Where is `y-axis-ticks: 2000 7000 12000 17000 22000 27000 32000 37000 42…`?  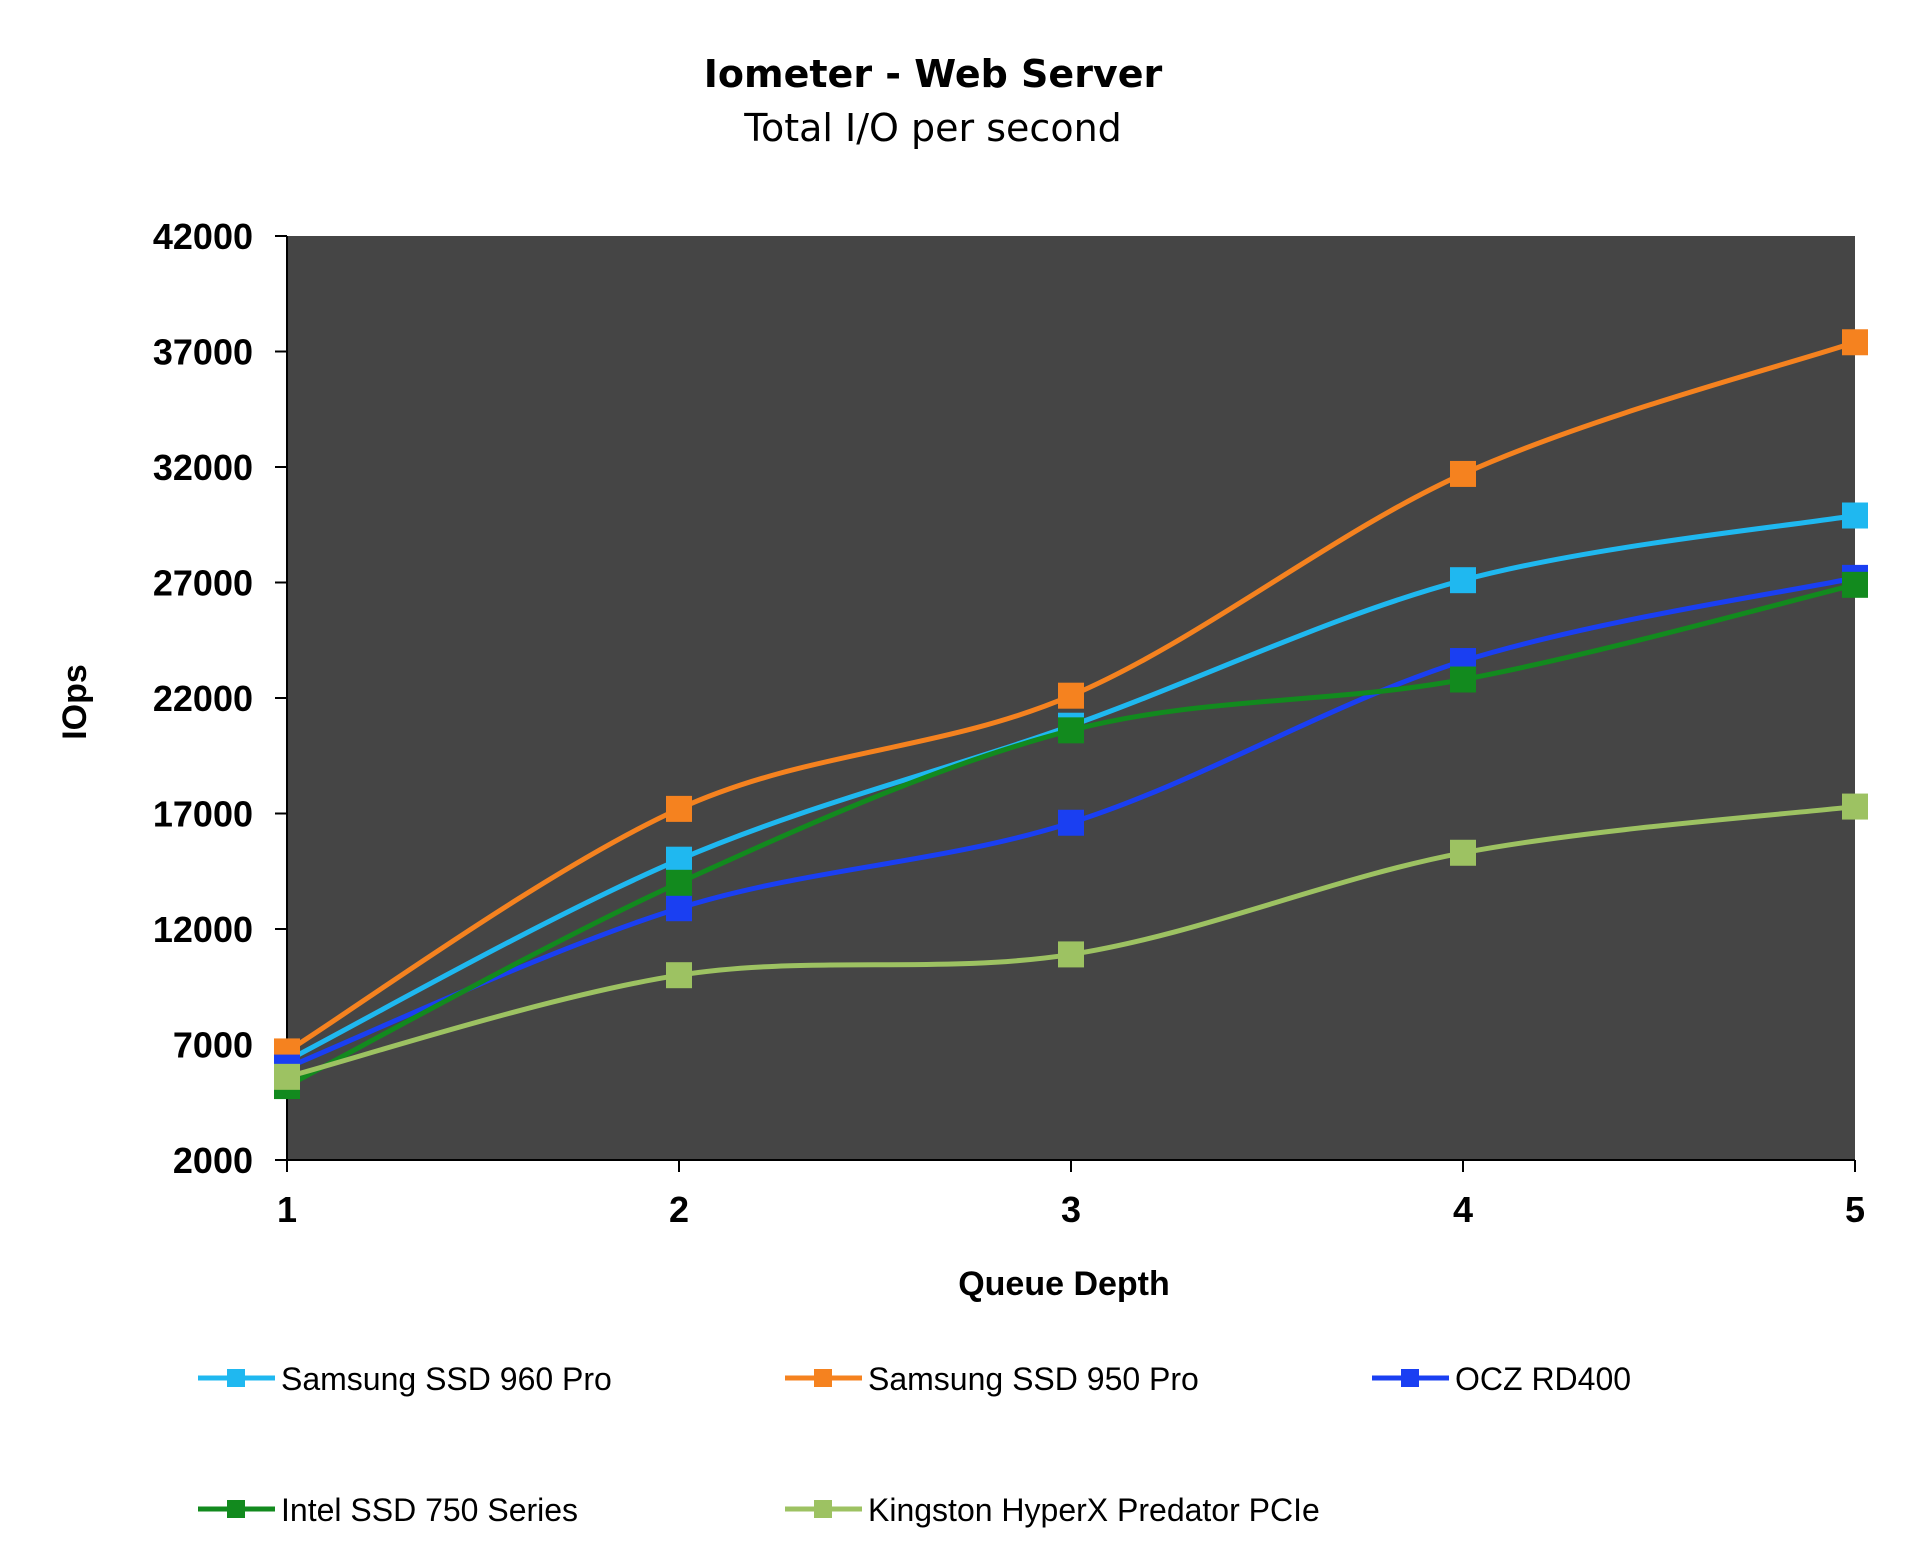
y-axis-ticks: 2000 7000 12000 17000 22000 27000 32000 37000 42… is located at coordinates (220, 698).